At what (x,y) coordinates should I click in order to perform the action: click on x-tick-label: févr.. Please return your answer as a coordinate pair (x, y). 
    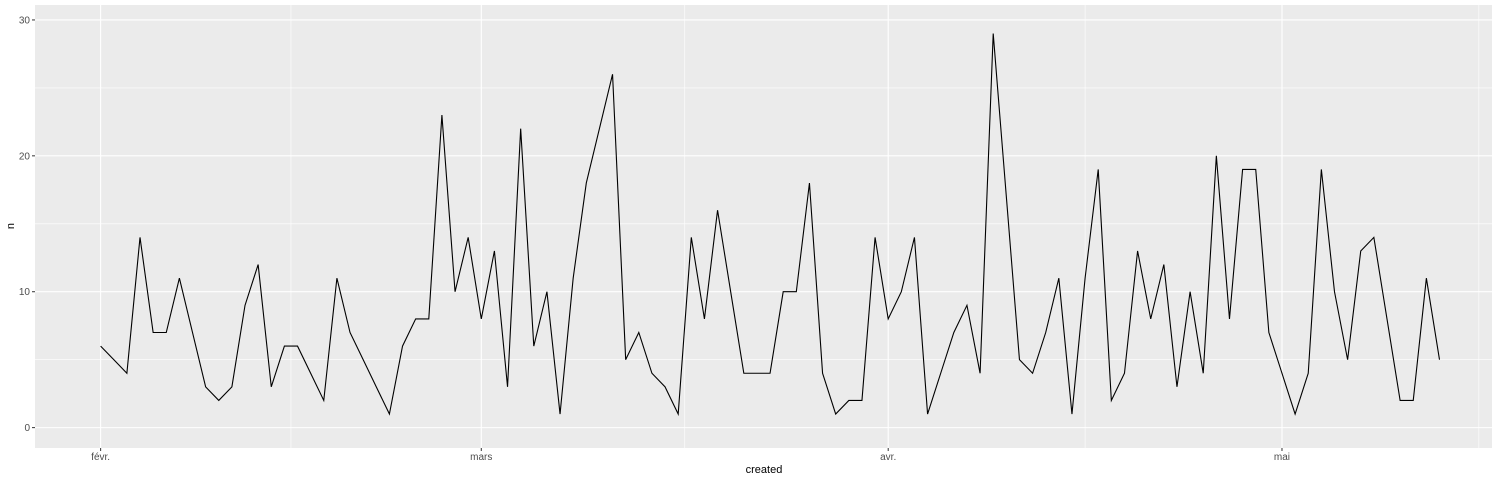
    Looking at the image, I should click on (100, 457).